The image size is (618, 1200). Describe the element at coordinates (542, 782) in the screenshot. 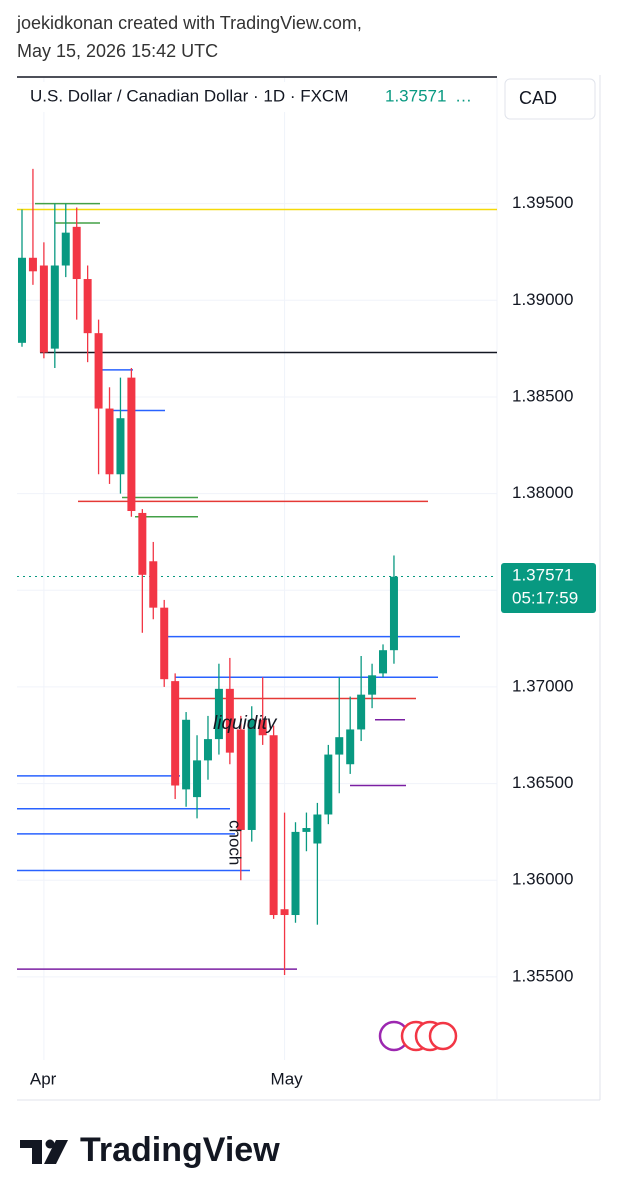

I see `y-tick-label: 1.36500` at that location.